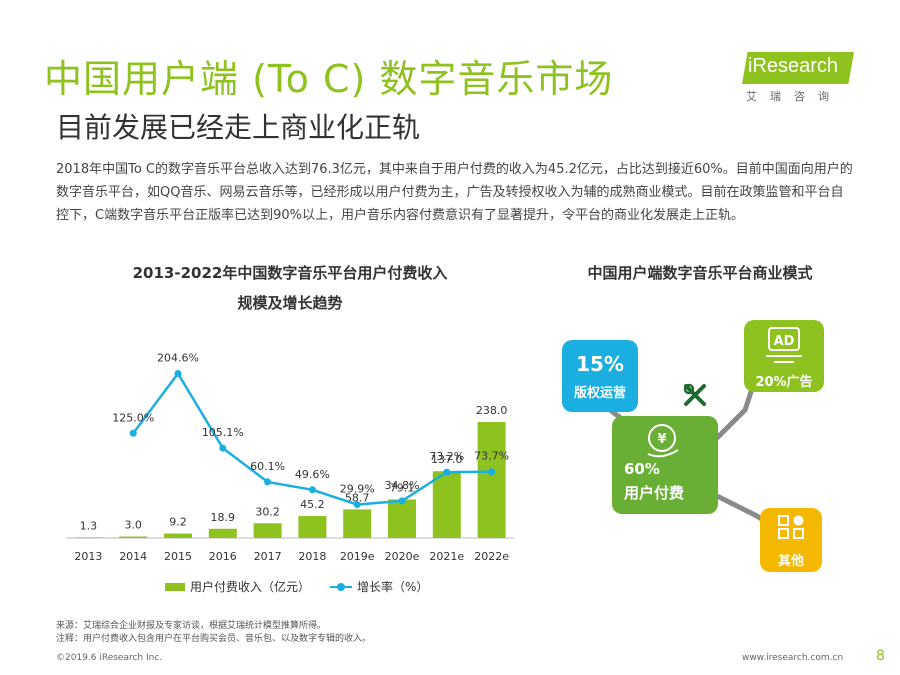  What do you see at coordinates (133, 433) in the screenshot?
I see `growth-point-2014` at bounding box center [133, 433].